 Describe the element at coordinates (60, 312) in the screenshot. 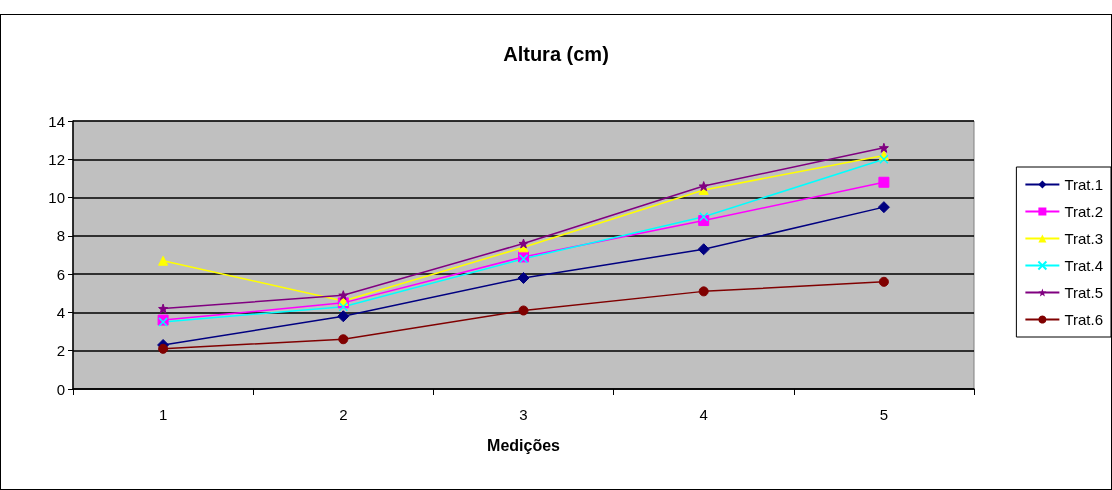

I see `y-tick-label: 4` at that location.